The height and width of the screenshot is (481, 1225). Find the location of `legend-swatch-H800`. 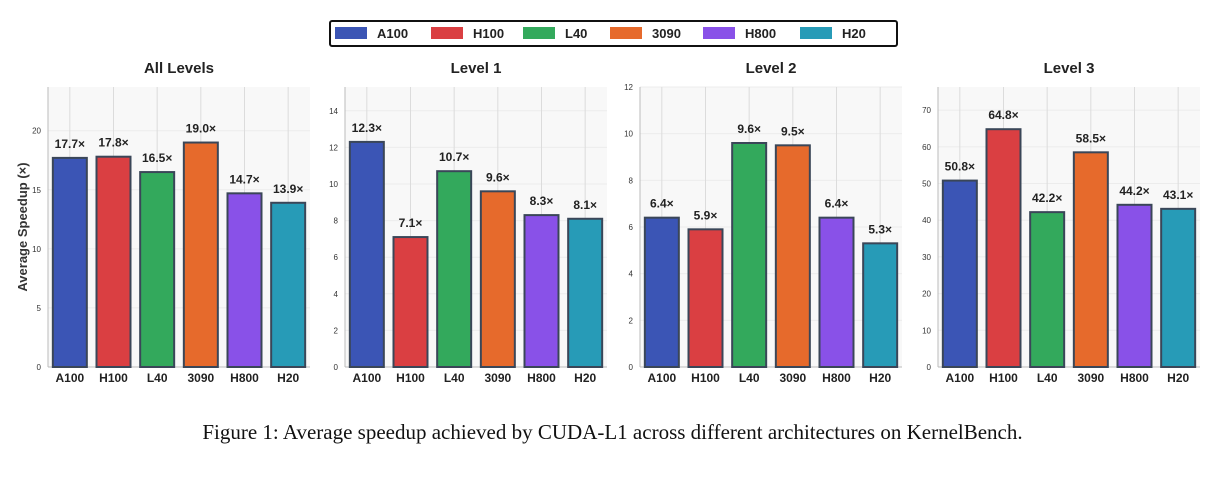

legend-swatch-H800 is located at coordinates (719, 33).